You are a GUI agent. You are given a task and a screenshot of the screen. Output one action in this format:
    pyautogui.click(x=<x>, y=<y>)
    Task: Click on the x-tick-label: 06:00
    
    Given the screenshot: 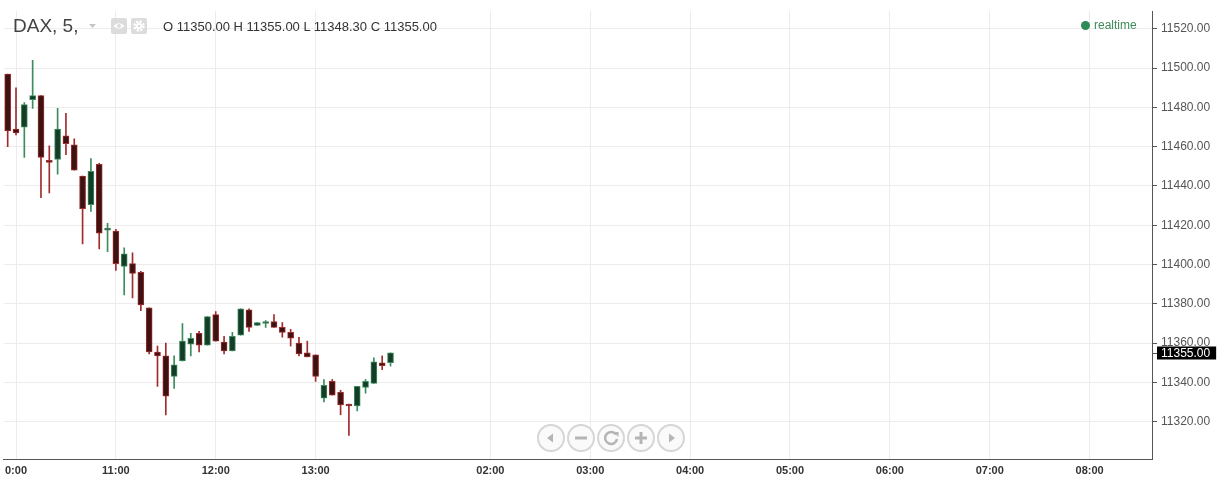 What is the action you would take?
    pyautogui.click(x=889, y=469)
    